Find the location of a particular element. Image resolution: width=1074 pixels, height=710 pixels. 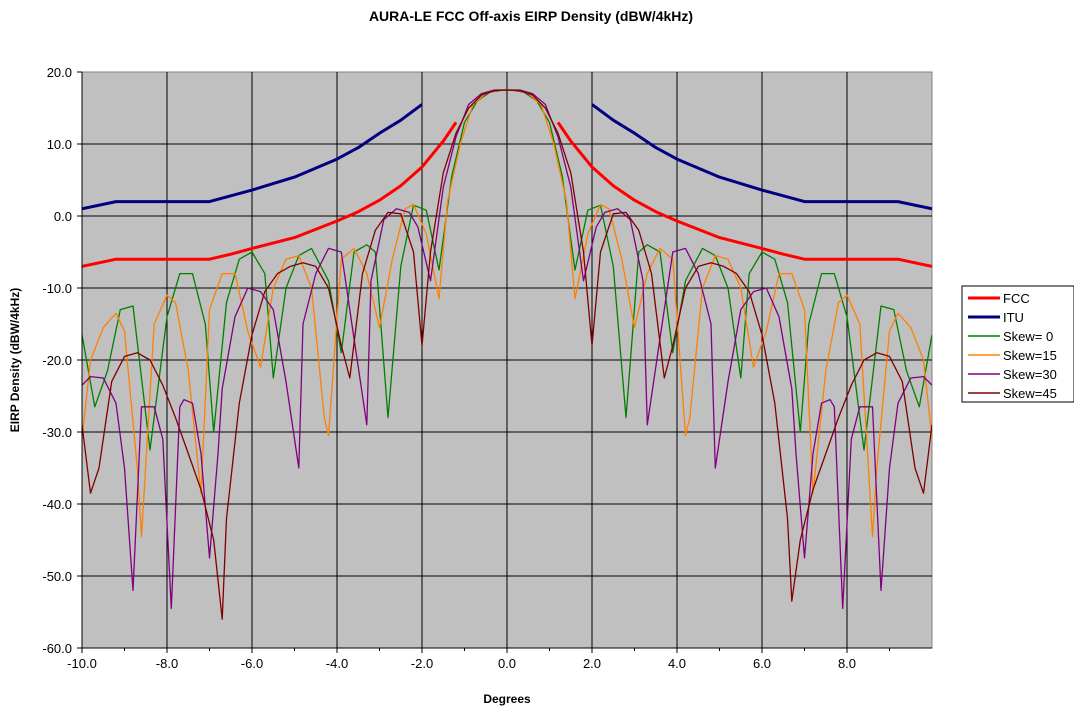

legend-label-itu: ITU is located at coordinates (1013, 317).